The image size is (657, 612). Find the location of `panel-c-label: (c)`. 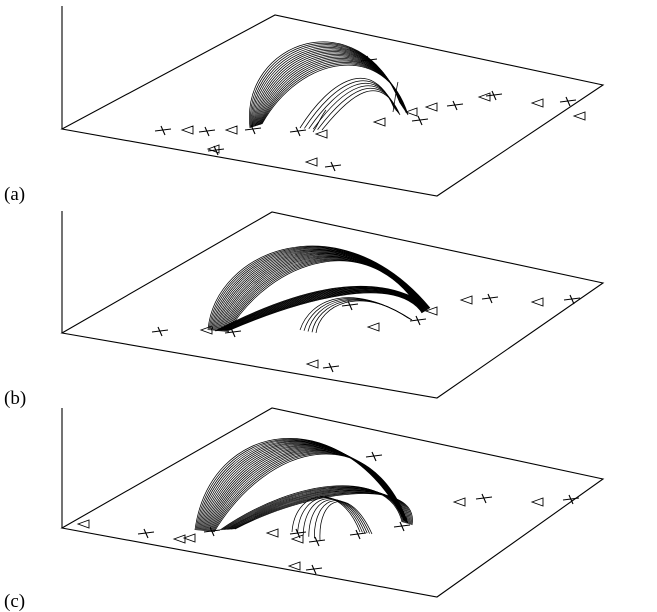

panel-c-label: (c) is located at coordinates (14, 601).